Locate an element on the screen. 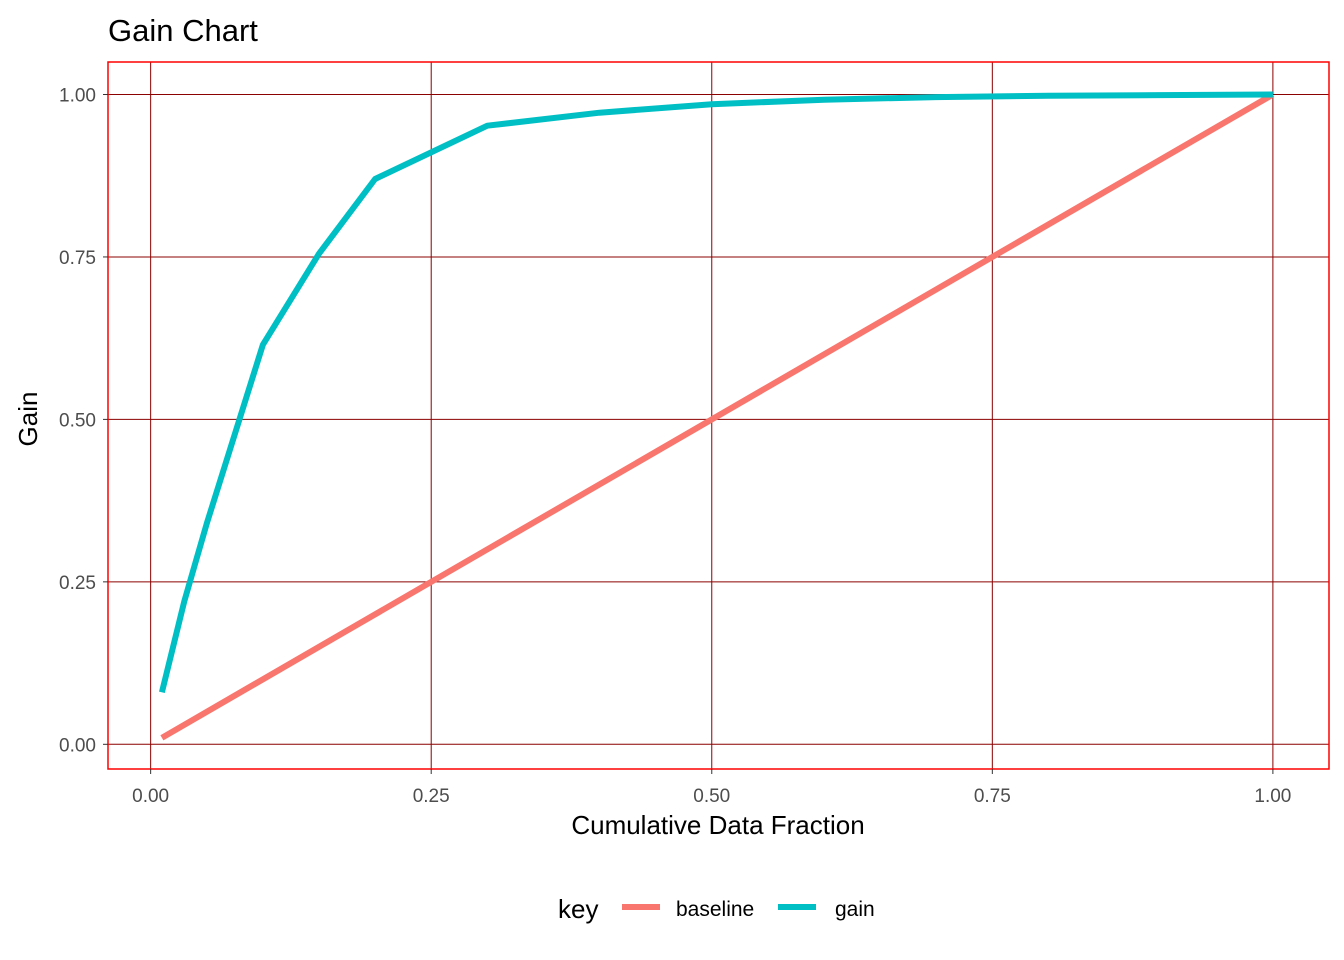 The width and height of the screenshot is (1344, 960). y-tick-label-0: 0.00 is located at coordinates (77, 745).